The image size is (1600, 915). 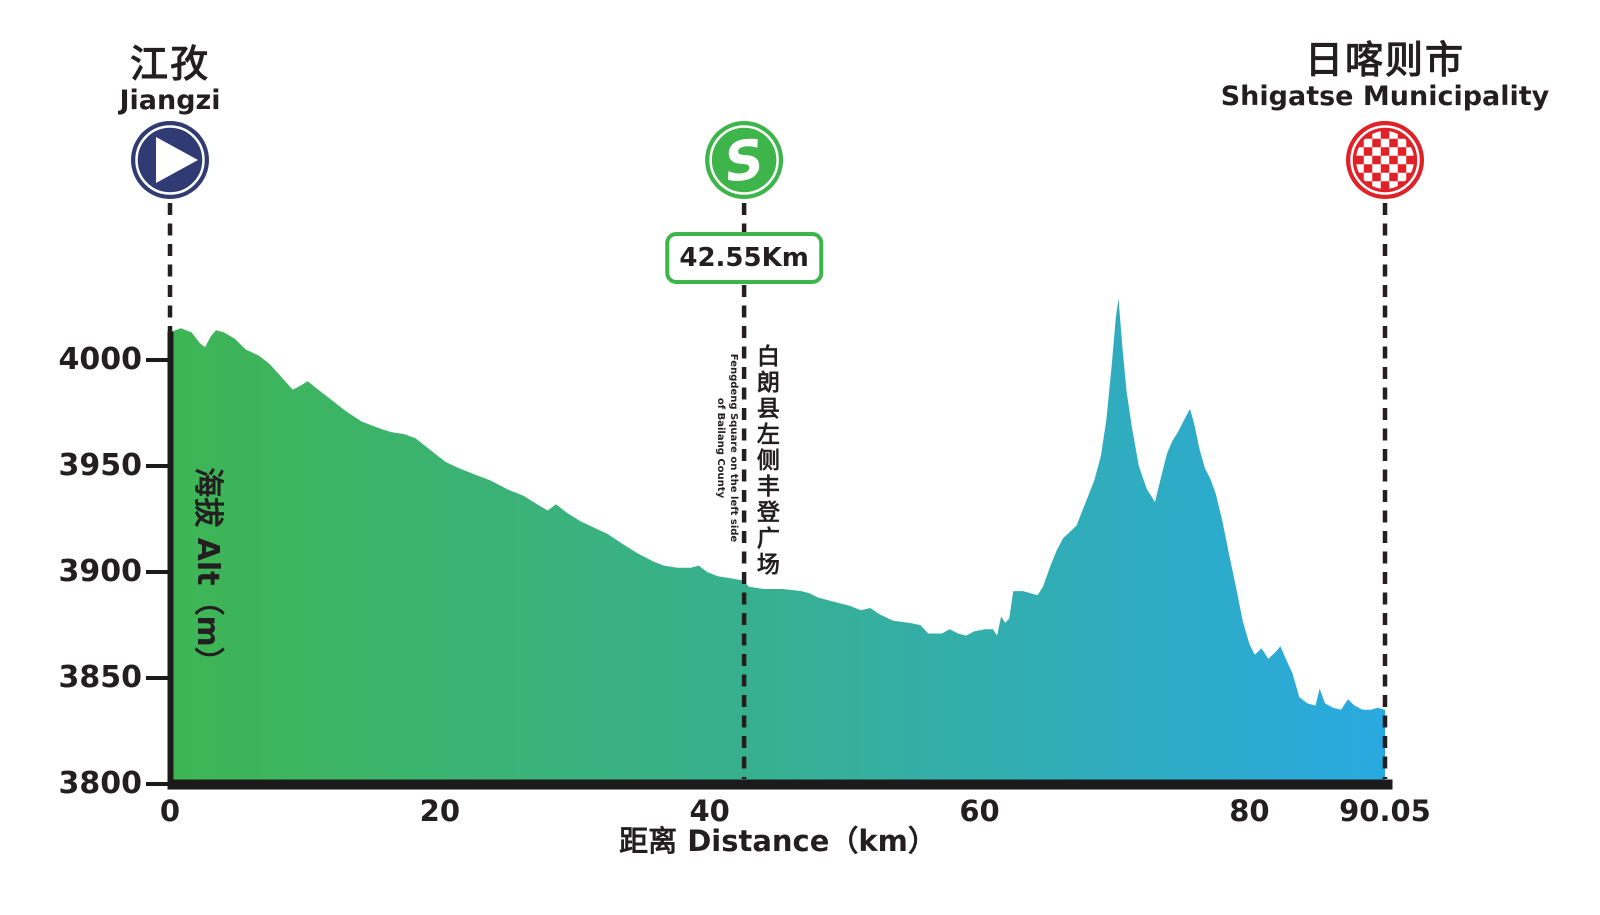 What do you see at coordinates (100, 677) in the screenshot?
I see `y-tick-label: 3850` at bounding box center [100, 677].